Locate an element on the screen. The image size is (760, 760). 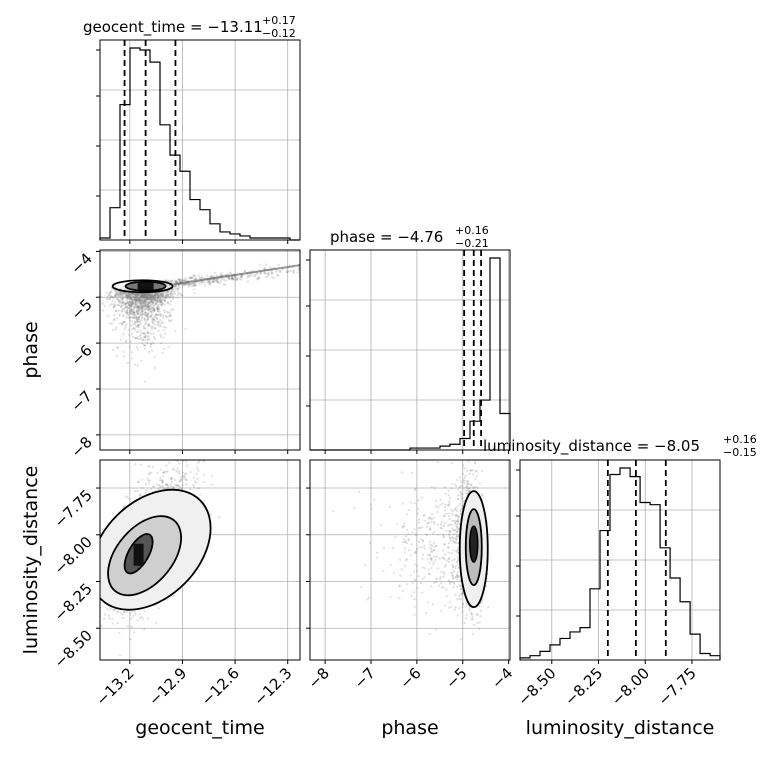
y-tick-label: −8.00 is located at coordinates (73, 555).